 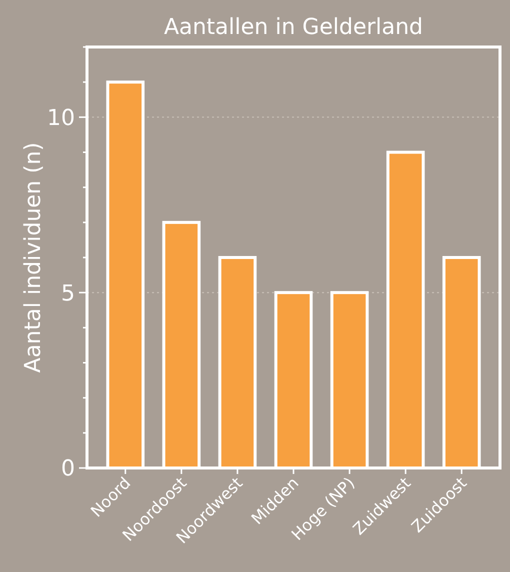 What do you see at coordinates (68, 293) in the screenshot?
I see `y-tick-label: 5` at bounding box center [68, 293].